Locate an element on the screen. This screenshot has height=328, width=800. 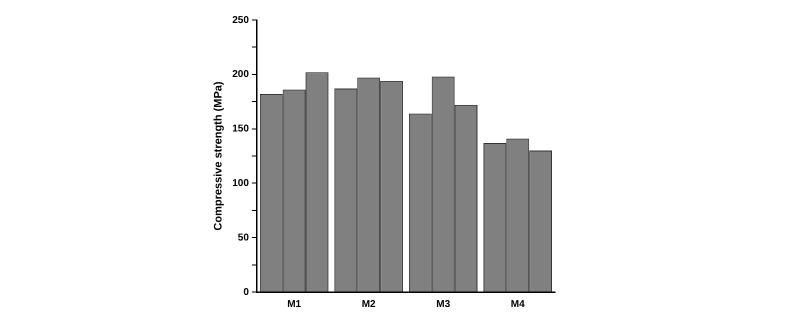
x-tick-label: M3 is located at coordinates (443, 304).